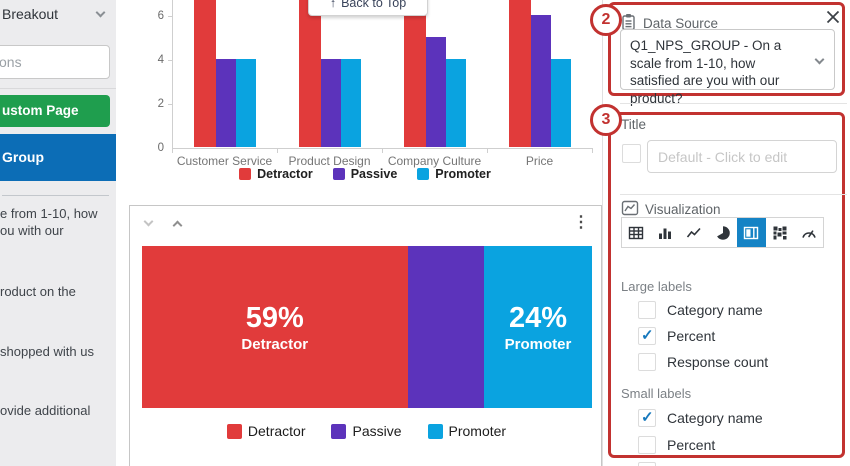 The height and width of the screenshot is (466, 850). What do you see at coordinates (58, 222) in the screenshot?
I see `sidebar-question-item: e from 1-10, how ou with our` at bounding box center [58, 222].